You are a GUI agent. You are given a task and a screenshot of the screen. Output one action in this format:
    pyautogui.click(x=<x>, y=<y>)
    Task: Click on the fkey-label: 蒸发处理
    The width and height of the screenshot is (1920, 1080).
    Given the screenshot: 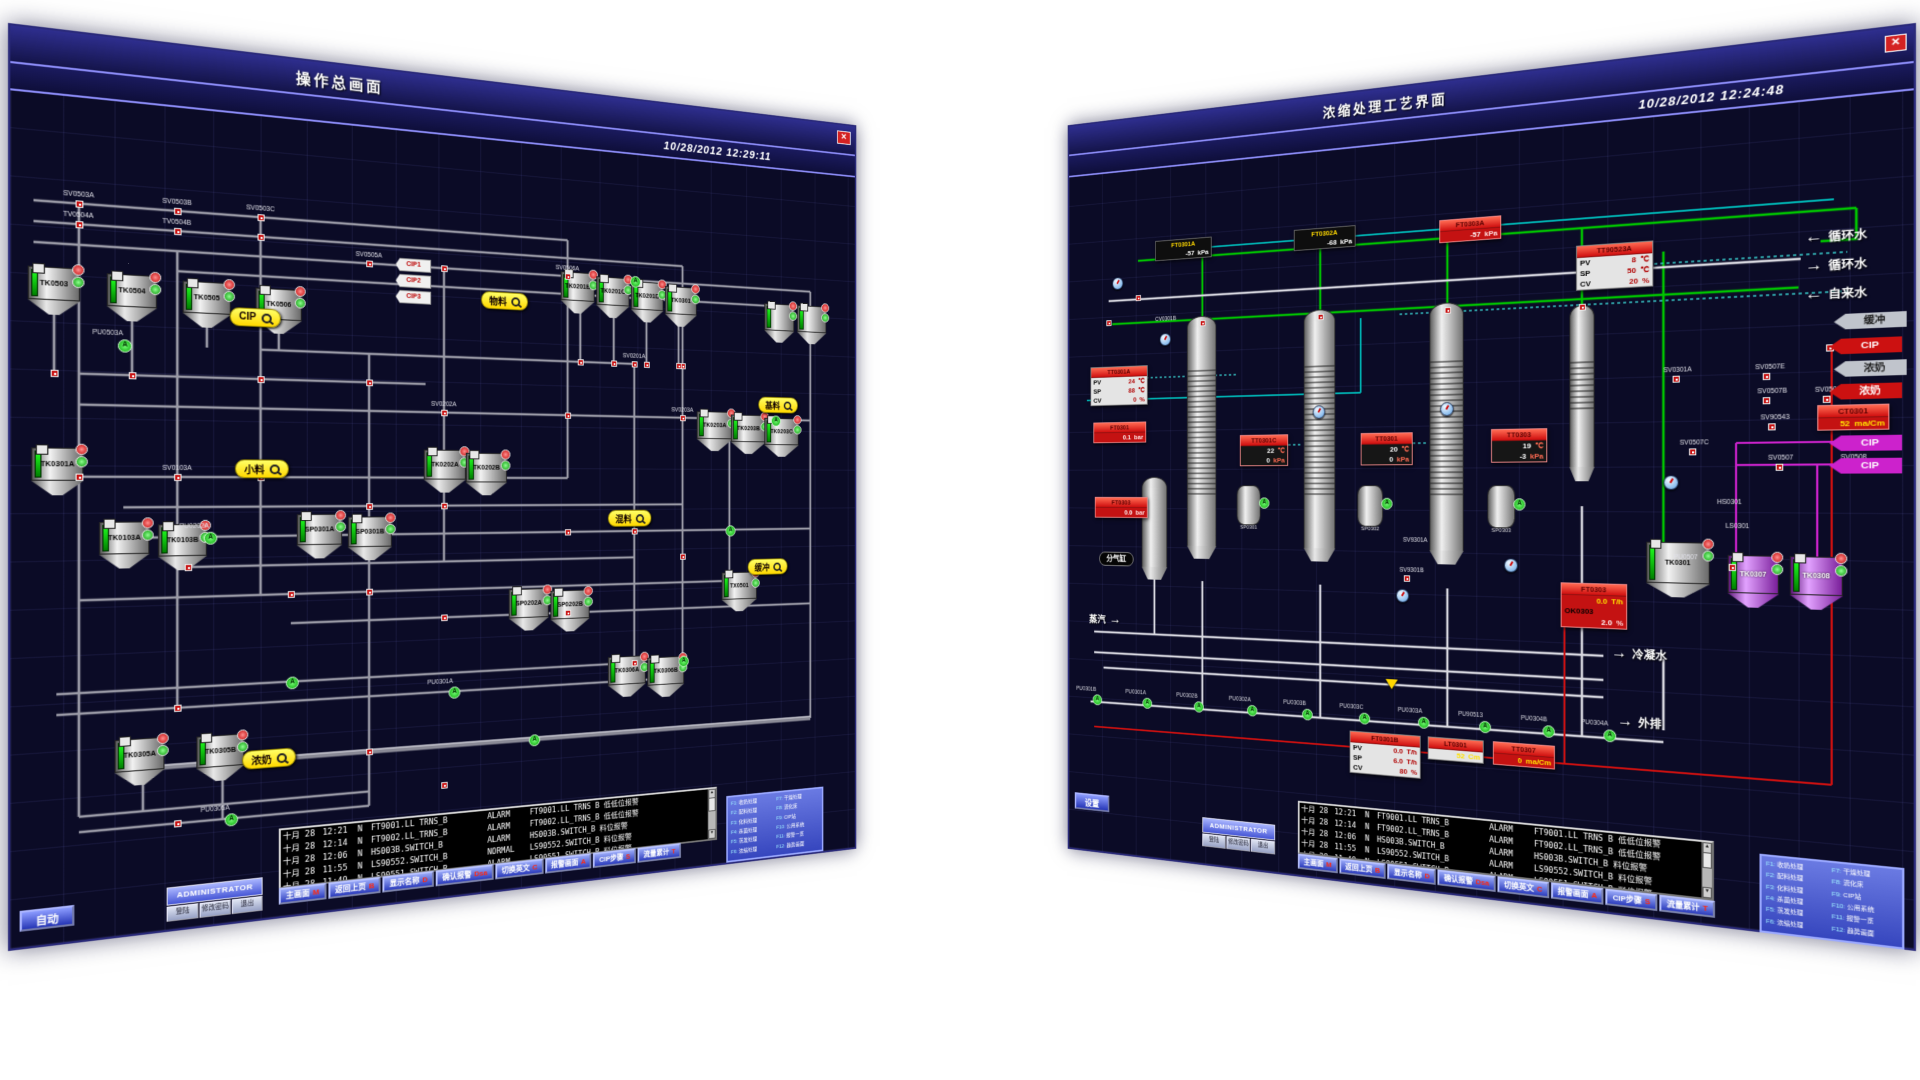 What is the action you would take?
    pyautogui.click(x=1790, y=913)
    